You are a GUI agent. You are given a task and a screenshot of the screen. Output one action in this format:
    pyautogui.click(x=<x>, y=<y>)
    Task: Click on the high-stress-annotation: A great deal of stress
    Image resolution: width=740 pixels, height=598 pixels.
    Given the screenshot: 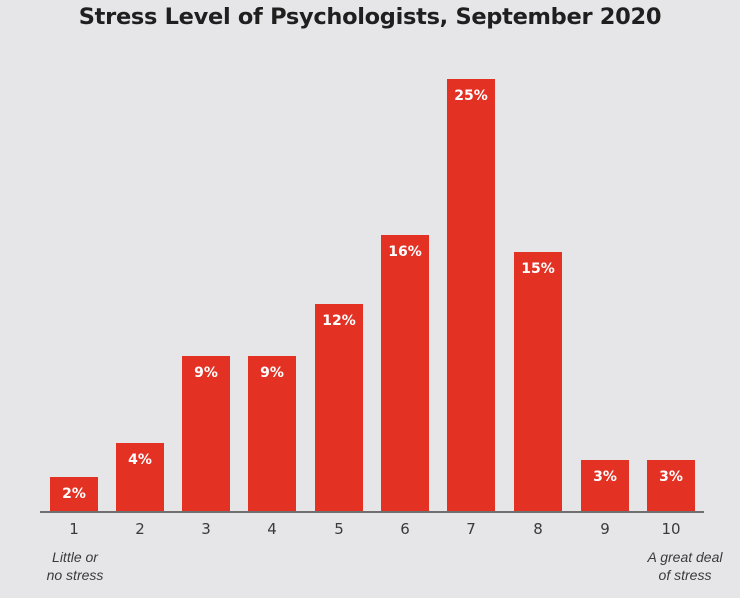 What is the action you would take?
    pyautogui.click(x=685, y=566)
    